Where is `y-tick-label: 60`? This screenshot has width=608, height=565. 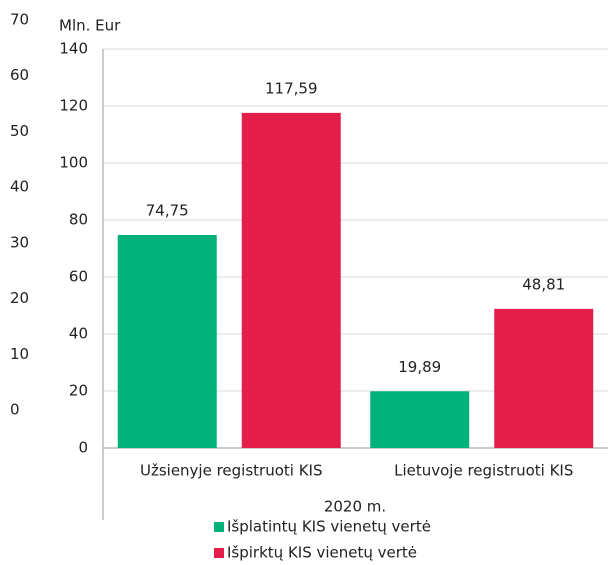
y-tick-label: 60 is located at coordinates (78, 277).